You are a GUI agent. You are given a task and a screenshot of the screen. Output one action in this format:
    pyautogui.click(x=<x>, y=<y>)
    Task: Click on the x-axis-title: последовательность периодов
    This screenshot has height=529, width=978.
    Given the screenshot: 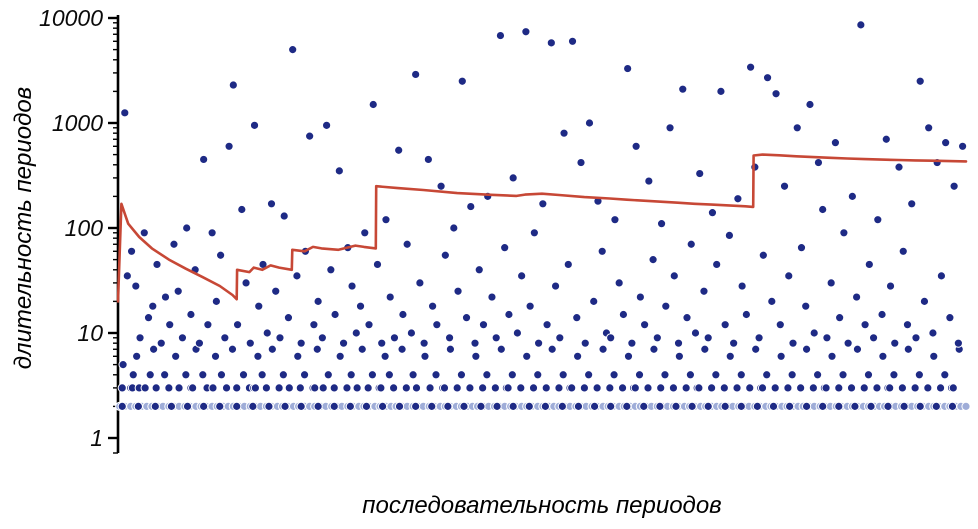 What is the action you would take?
    pyautogui.click(x=542, y=505)
    